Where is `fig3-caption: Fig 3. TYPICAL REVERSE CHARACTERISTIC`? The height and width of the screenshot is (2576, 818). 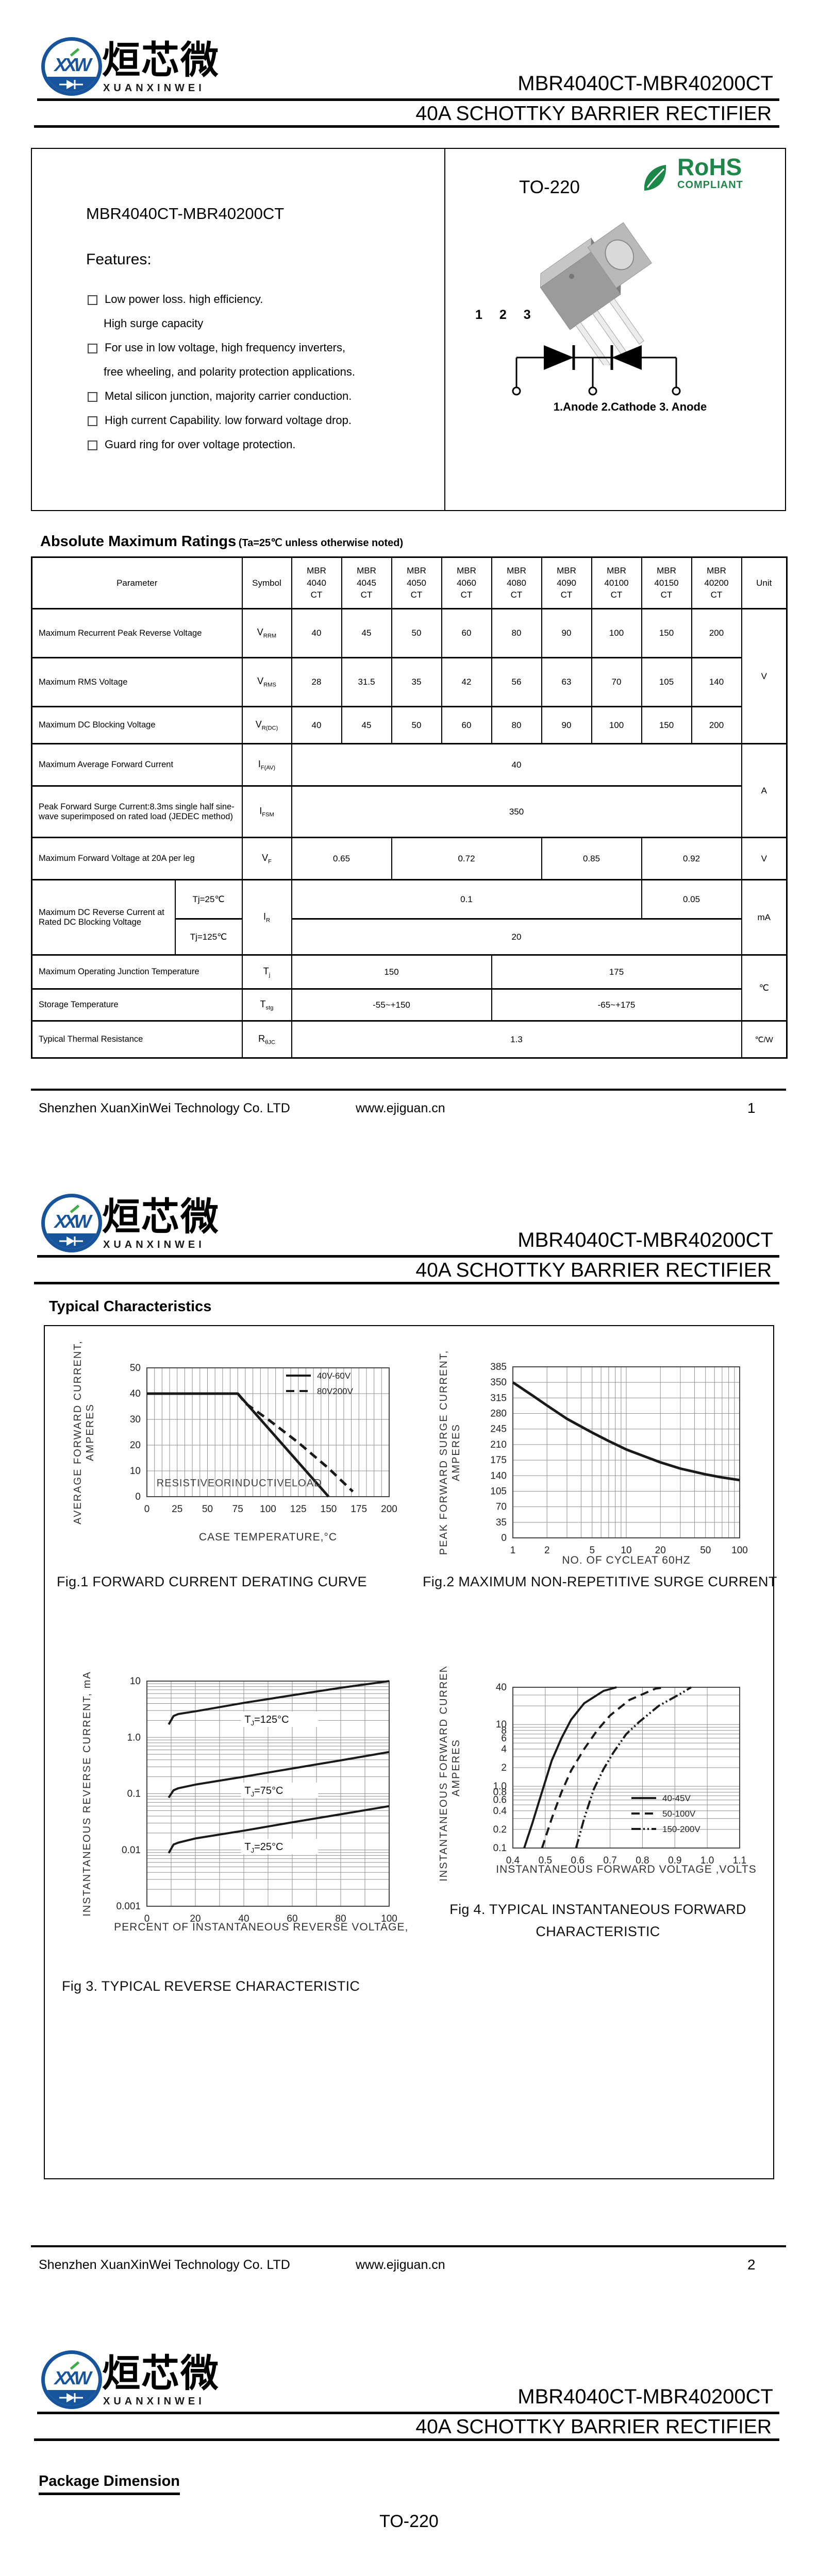
fig3-caption: Fig 3. TYPICAL REVERSE CHARACTERISTIC is located at coordinates (211, 1986).